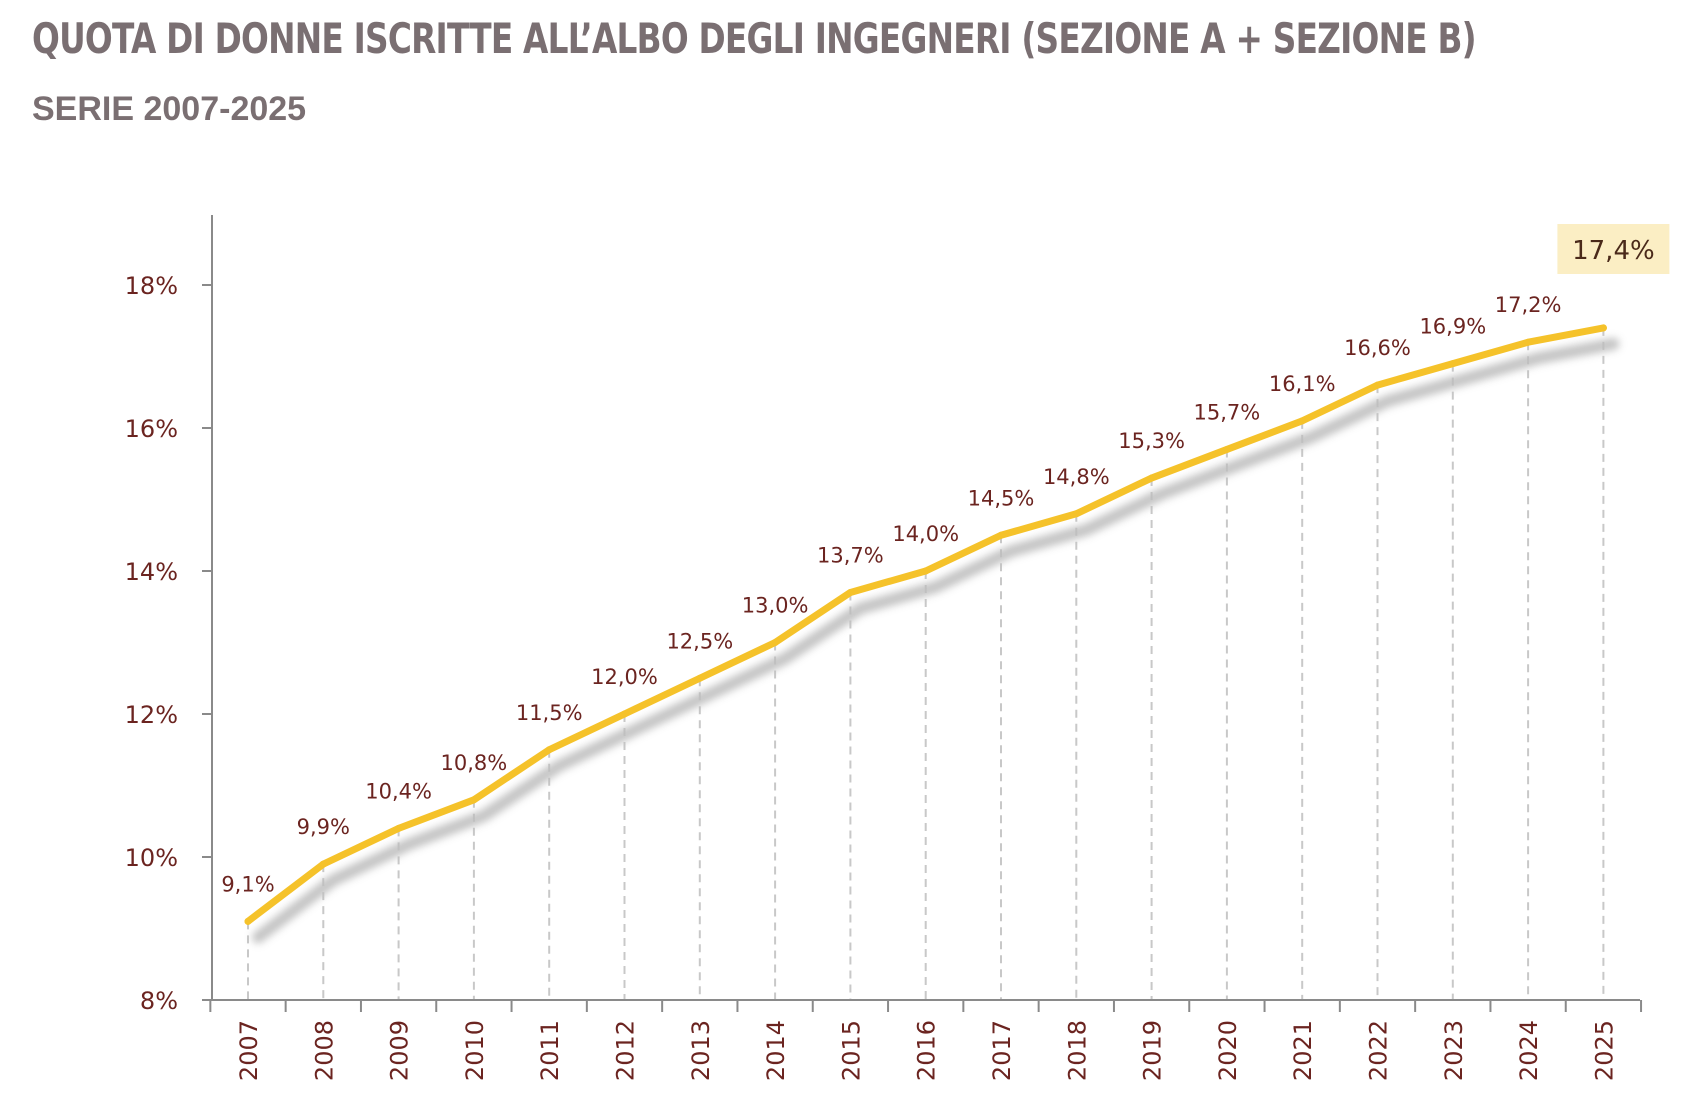 This screenshot has height=1115, width=1684. Describe the element at coordinates (474, 763) in the screenshot. I see `data-label: 10,8%` at that location.